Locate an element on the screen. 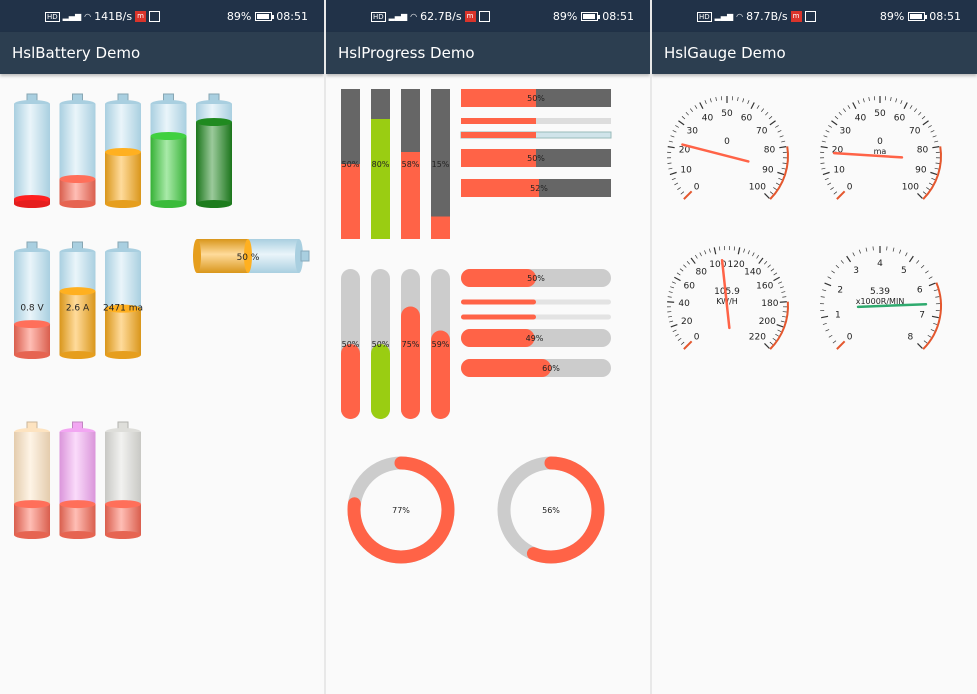 The image size is (977, 694). rounded-horizontal-progress-bar: 49% is located at coordinates (536, 338).